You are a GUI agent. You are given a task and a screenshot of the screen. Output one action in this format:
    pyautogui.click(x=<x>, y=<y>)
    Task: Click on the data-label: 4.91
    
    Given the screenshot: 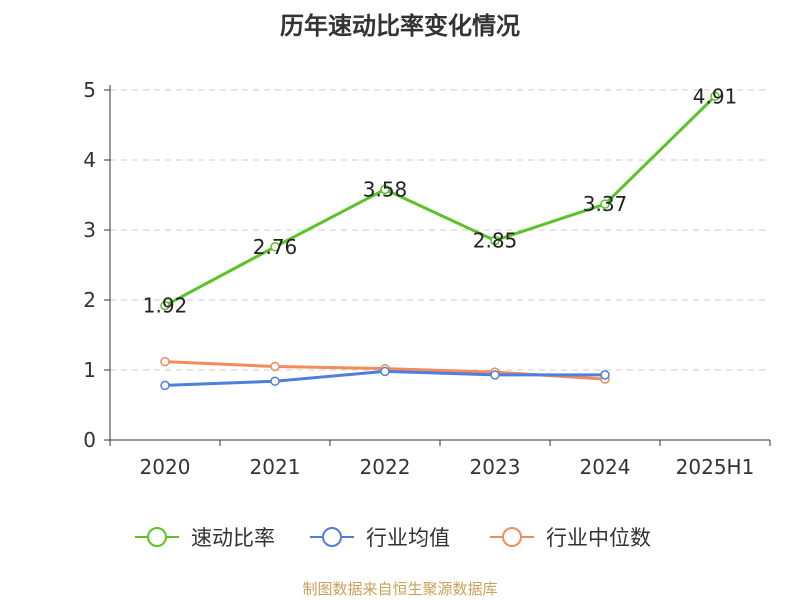 What is the action you would take?
    pyautogui.click(x=715, y=96)
    